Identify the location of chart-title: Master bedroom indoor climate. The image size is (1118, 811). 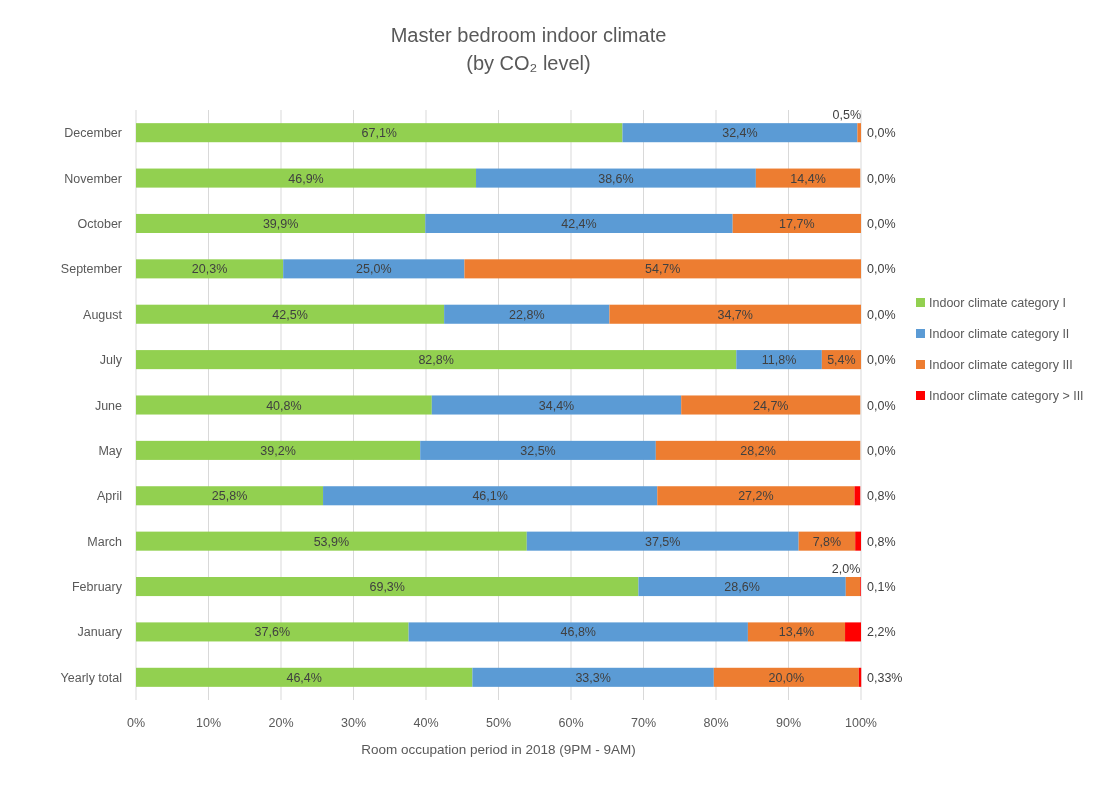
(528, 35).